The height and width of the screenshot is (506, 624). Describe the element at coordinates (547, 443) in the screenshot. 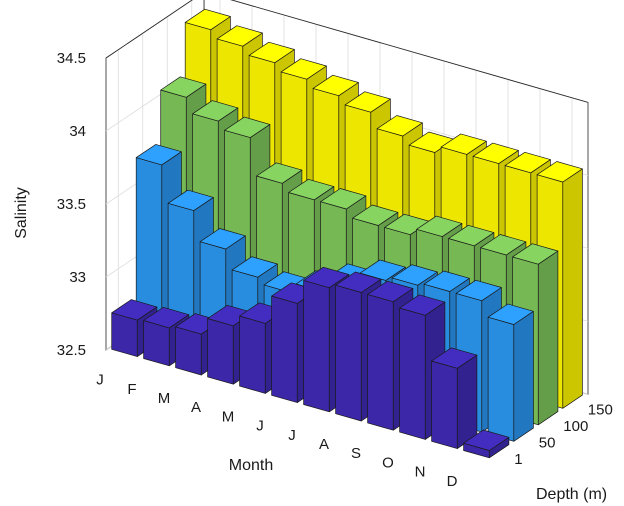

I see `depth-tick-label: 50` at that location.